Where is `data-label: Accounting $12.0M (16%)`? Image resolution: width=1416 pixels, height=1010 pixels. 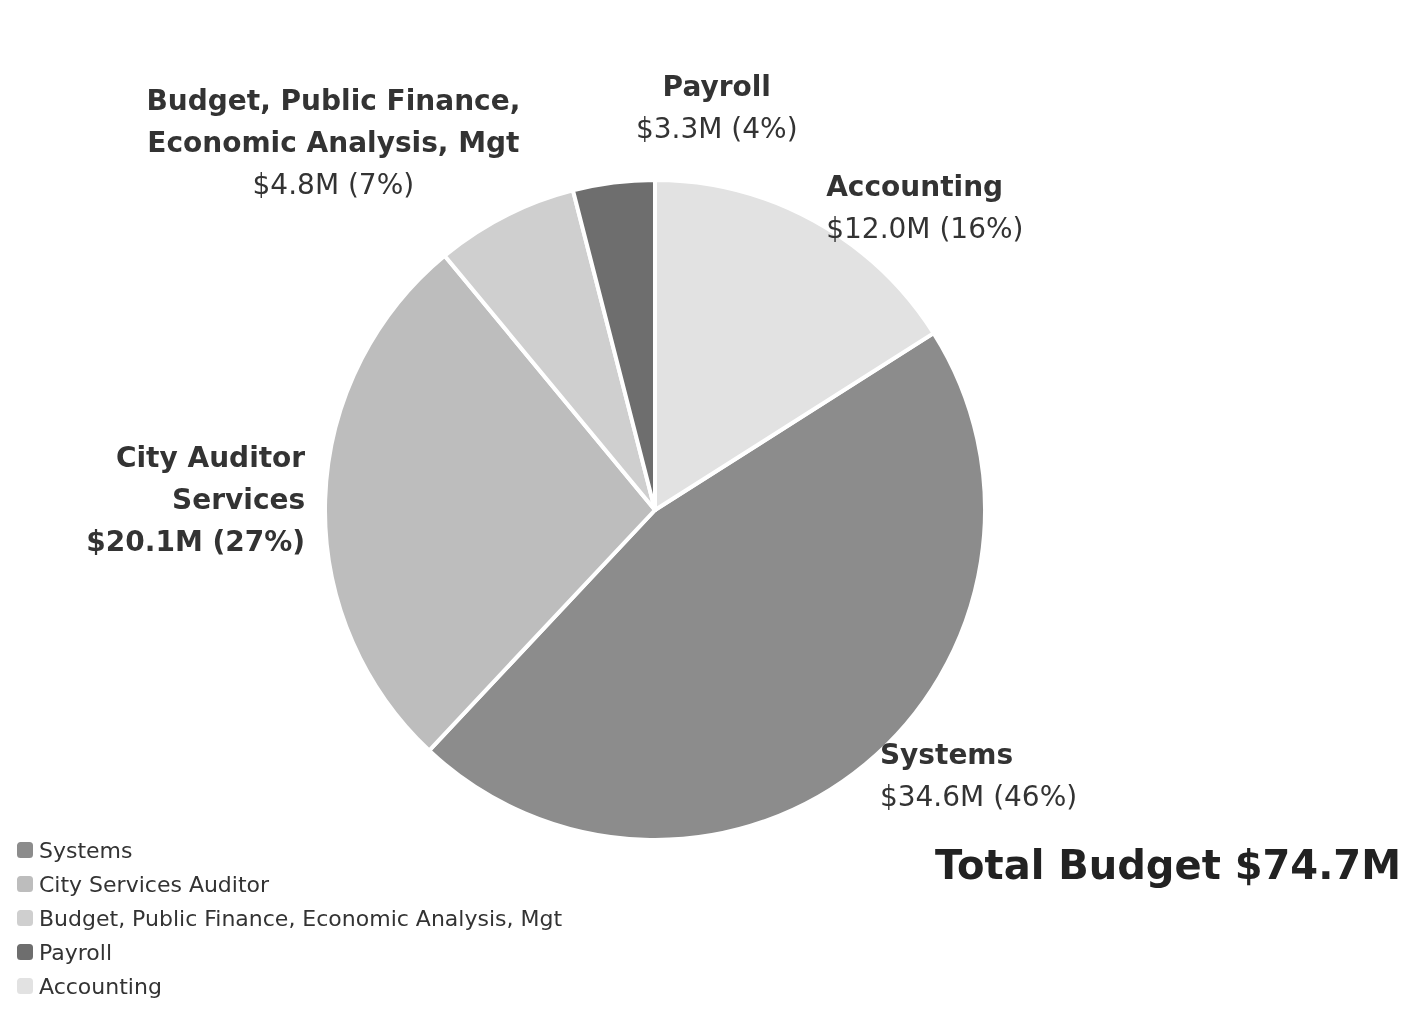
data-label: Accounting $12.0M (16%) is located at coordinates (925, 208).